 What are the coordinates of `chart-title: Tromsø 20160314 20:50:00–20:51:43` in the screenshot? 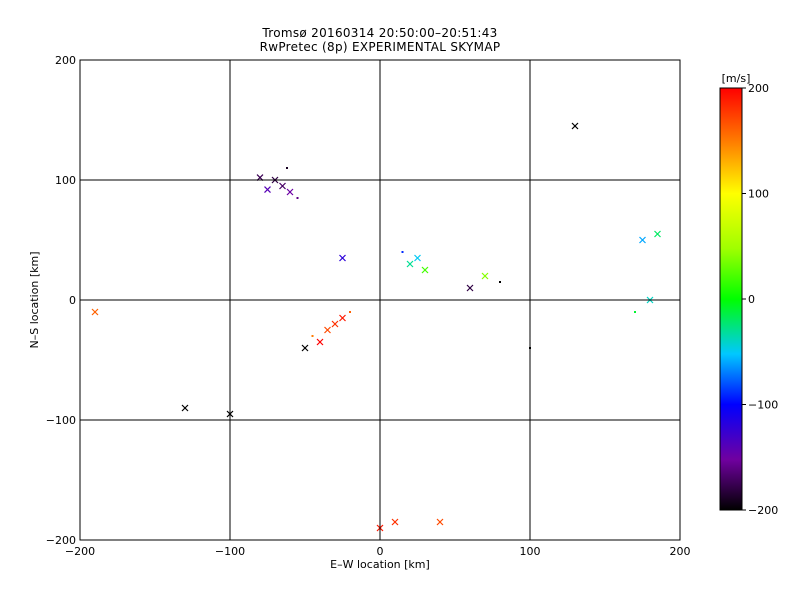 It's located at (380, 33).